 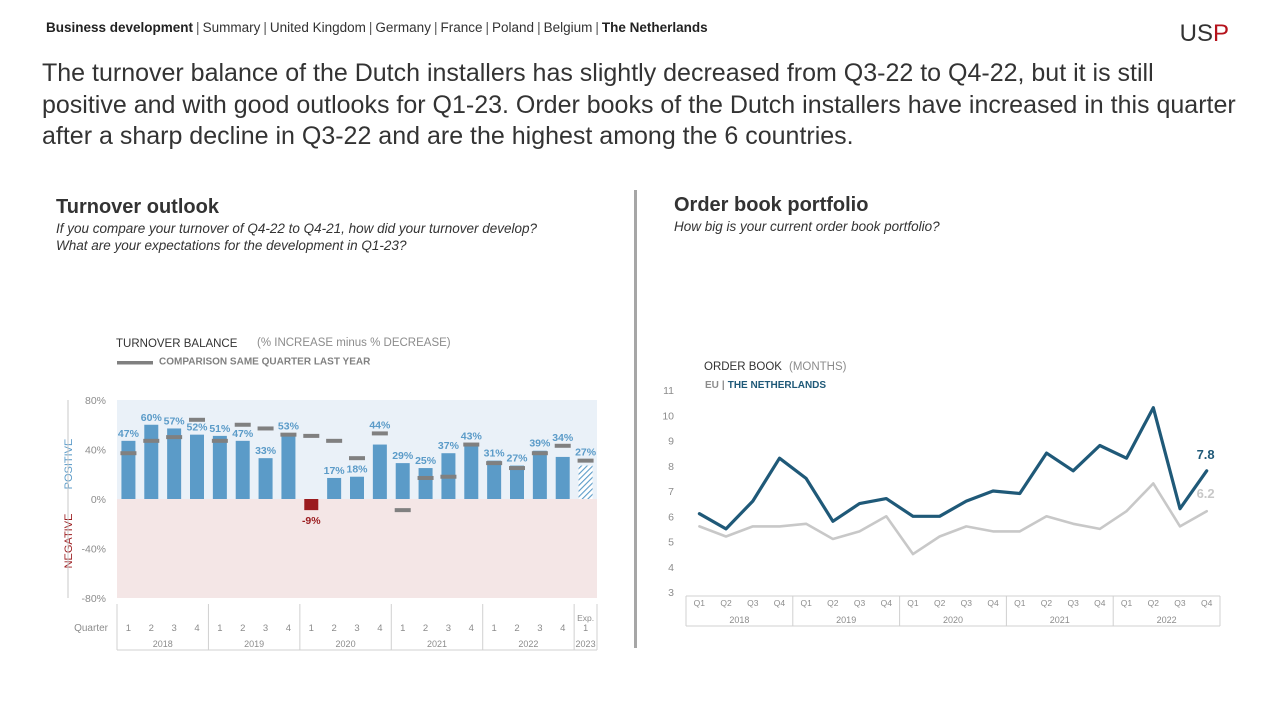 What do you see at coordinates (1167, 620) in the screenshot?
I see `year-label: 2022` at bounding box center [1167, 620].